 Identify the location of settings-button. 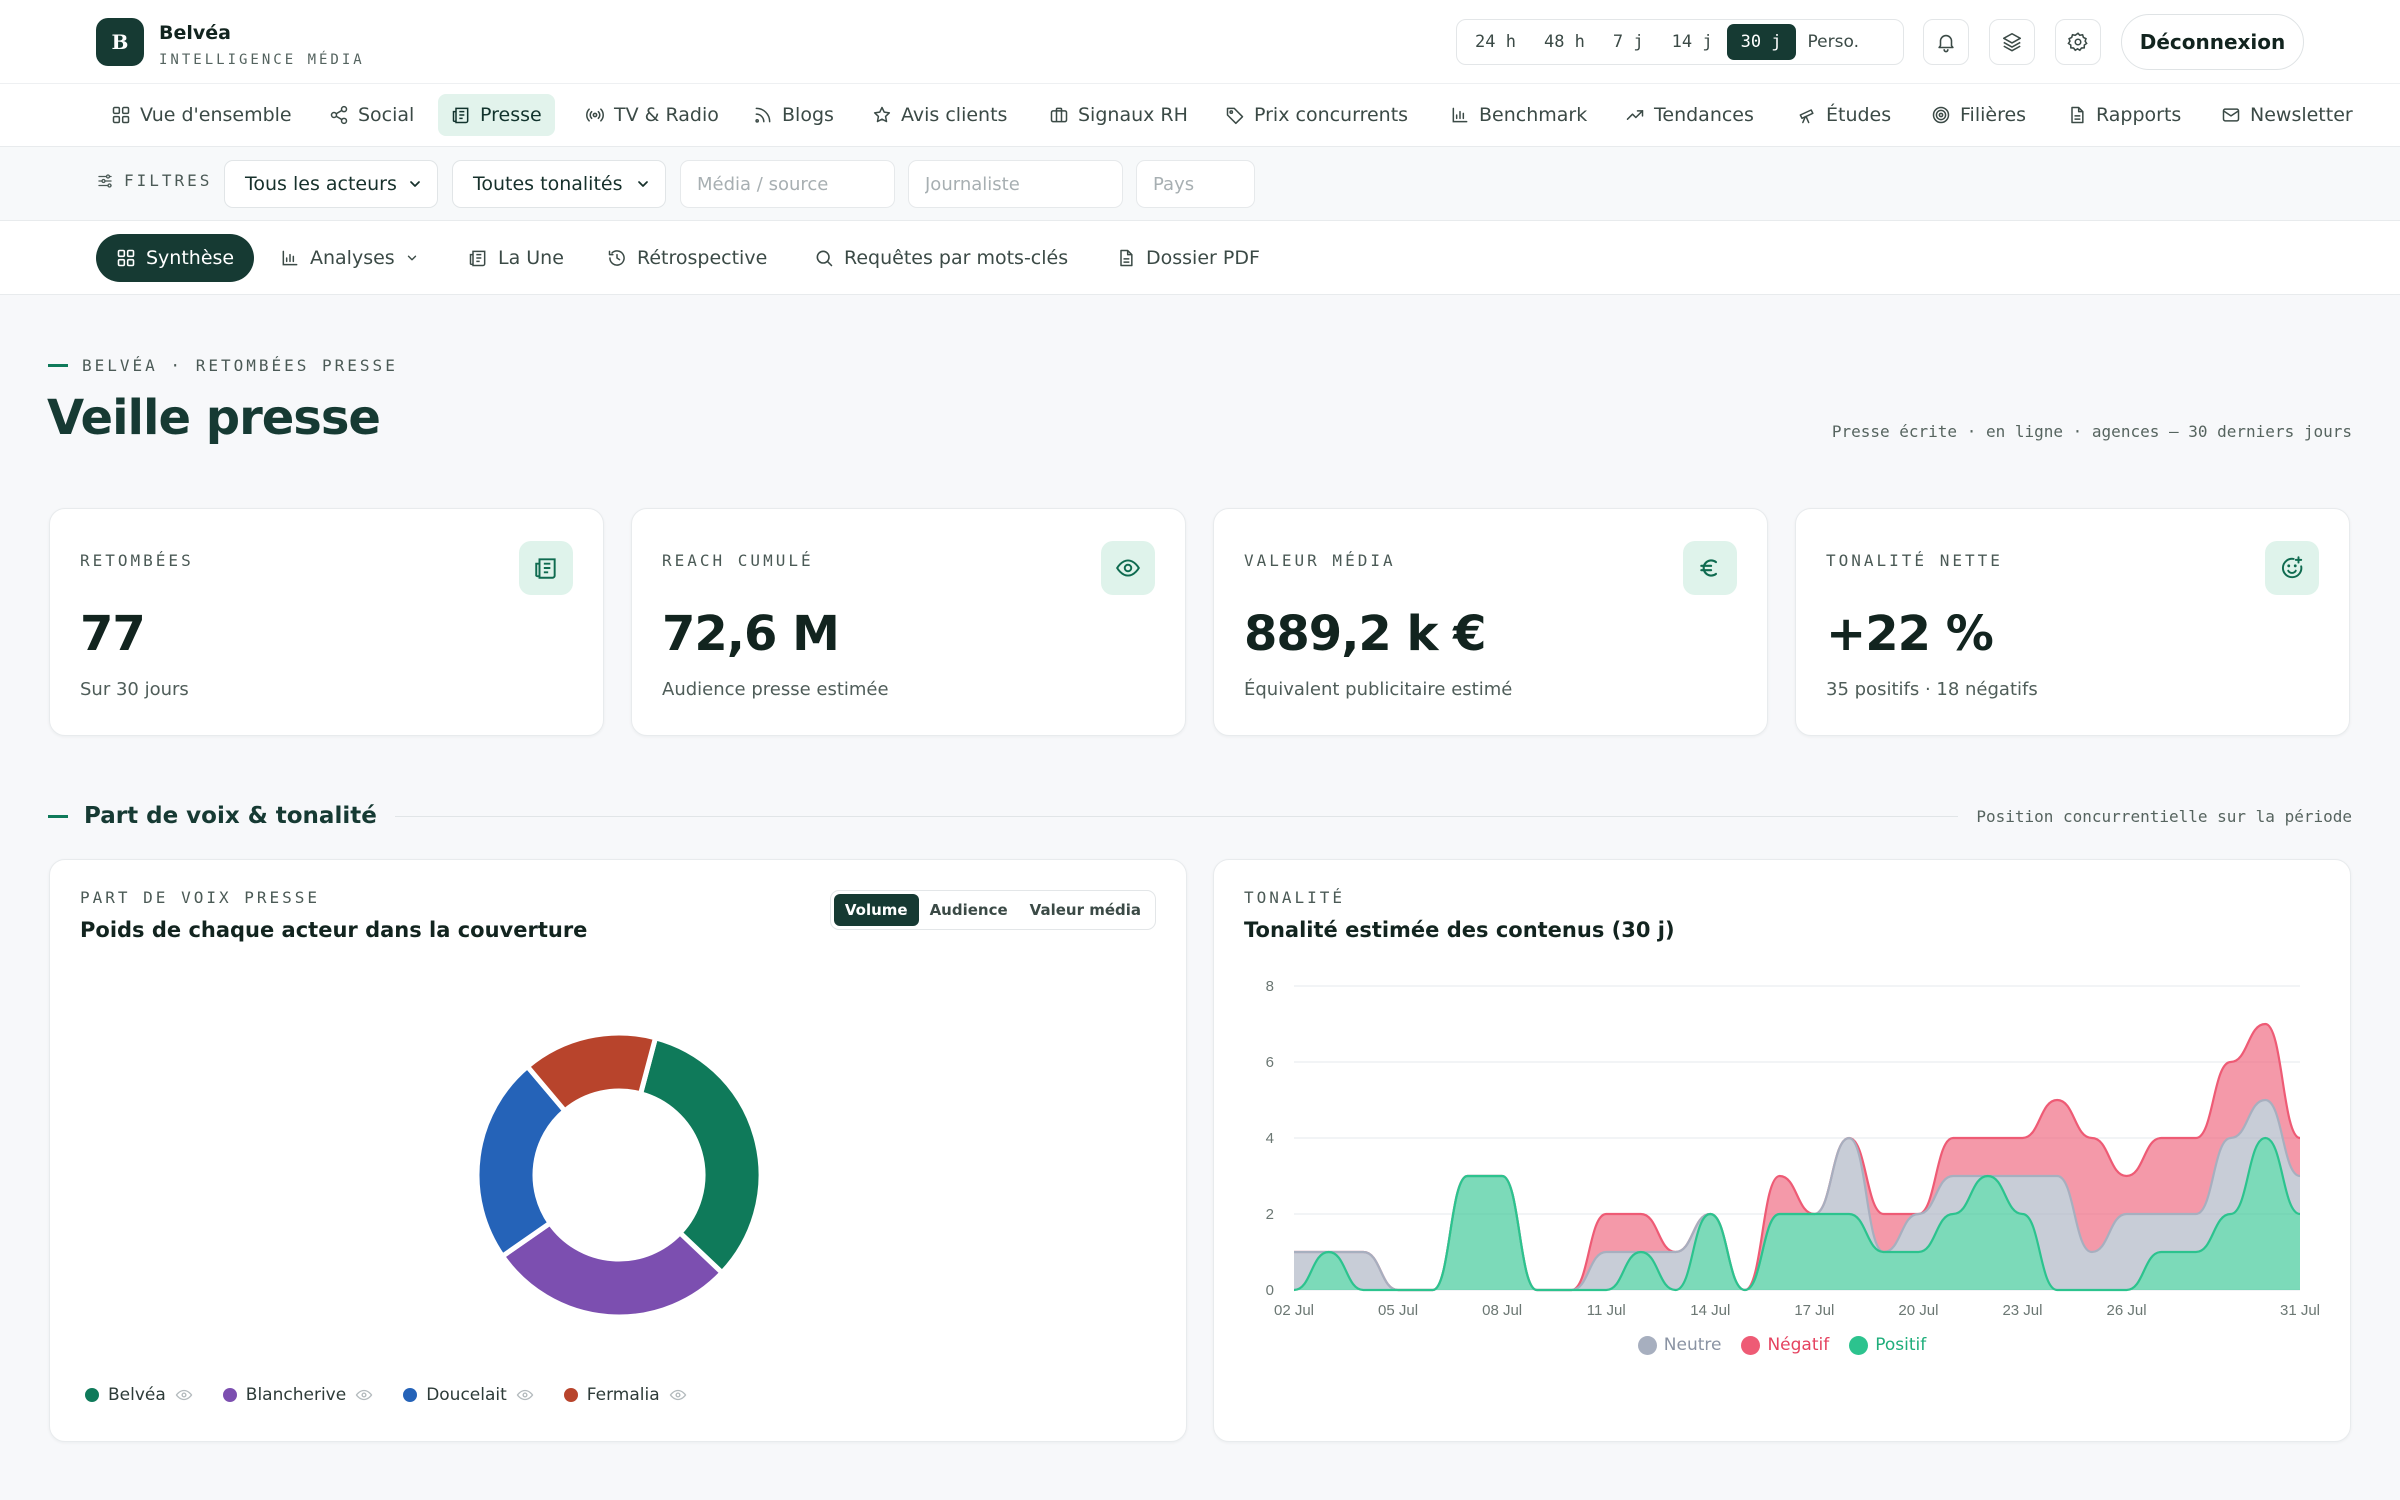
(2078, 42).